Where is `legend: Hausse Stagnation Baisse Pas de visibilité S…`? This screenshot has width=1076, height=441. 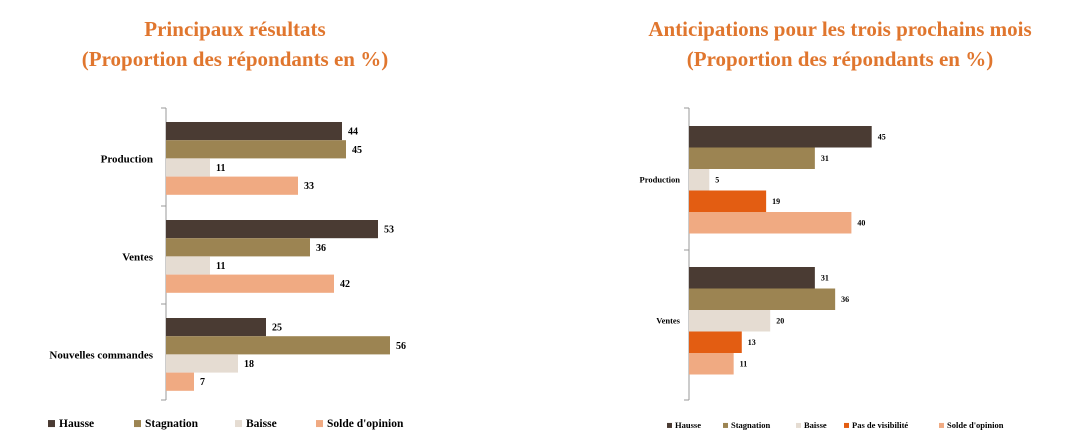 legend: Hausse Stagnation Baisse Pas de visibilité S… is located at coordinates (835, 425).